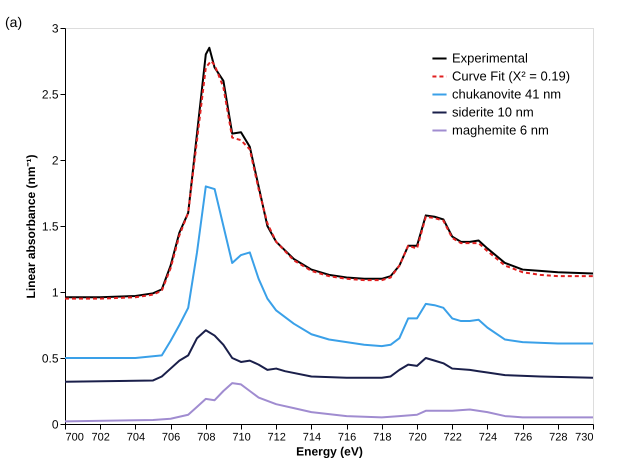  What do you see at coordinates (206, 438) in the screenshot?
I see `x-tick-label: 708` at bounding box center [206, 438].